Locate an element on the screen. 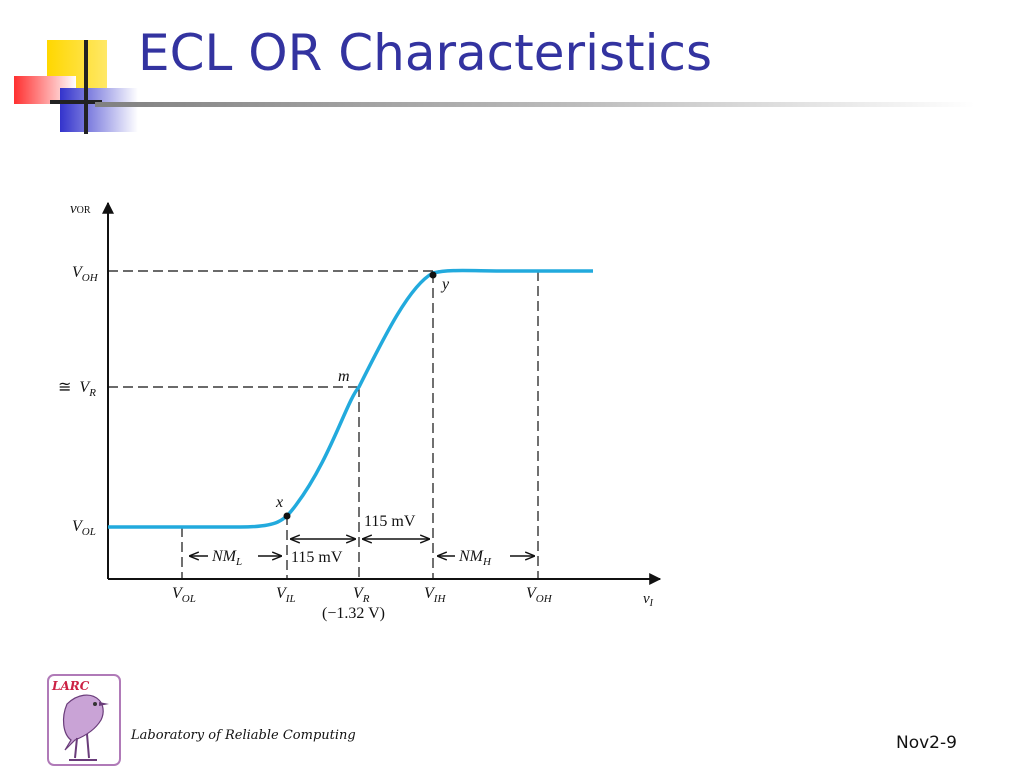 The image size is (1024, 768). delta-right-label: 115 mV is located at coordinates (390, 521).